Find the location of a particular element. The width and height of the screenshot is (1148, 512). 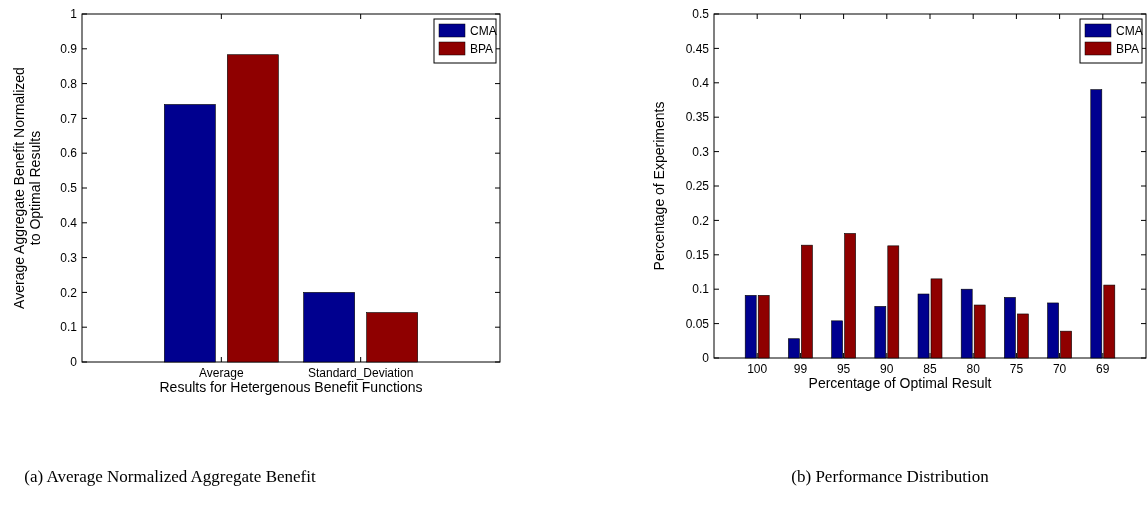

y-tick-label: 0.25 is located at coordinates (697, 186).